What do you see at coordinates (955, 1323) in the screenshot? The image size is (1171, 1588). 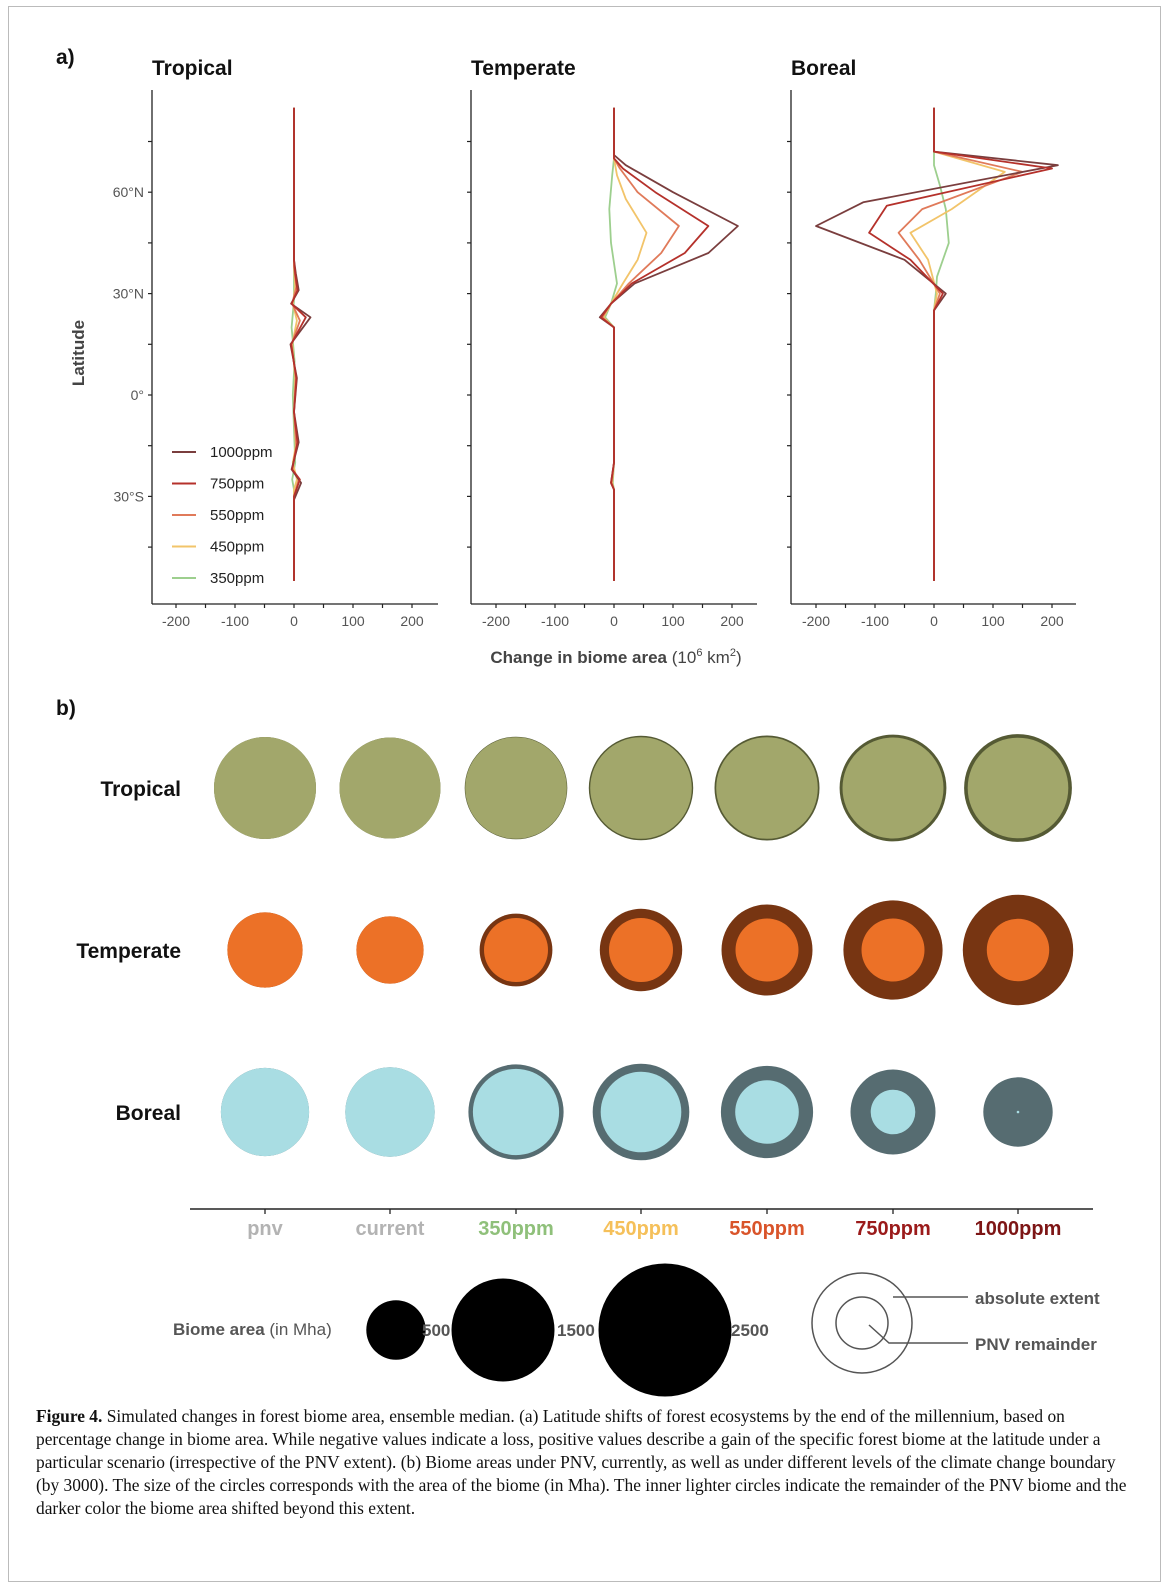 I see `circle-key: absolute extent PNV remainder` at bounding box center [955, 1323].